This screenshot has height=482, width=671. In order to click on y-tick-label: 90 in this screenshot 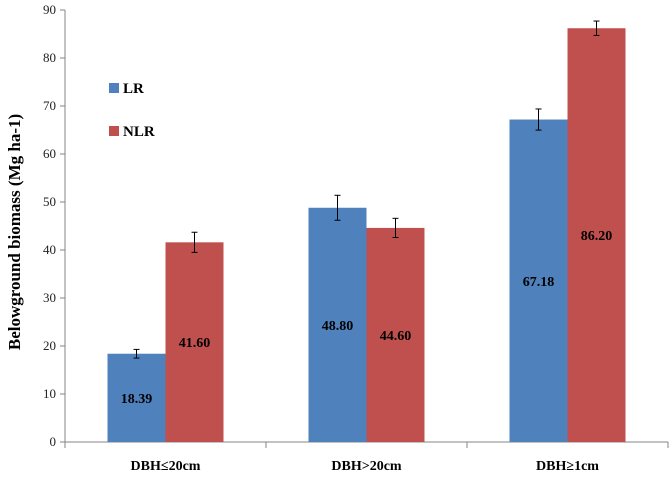, I will do `click(49, 9)`.